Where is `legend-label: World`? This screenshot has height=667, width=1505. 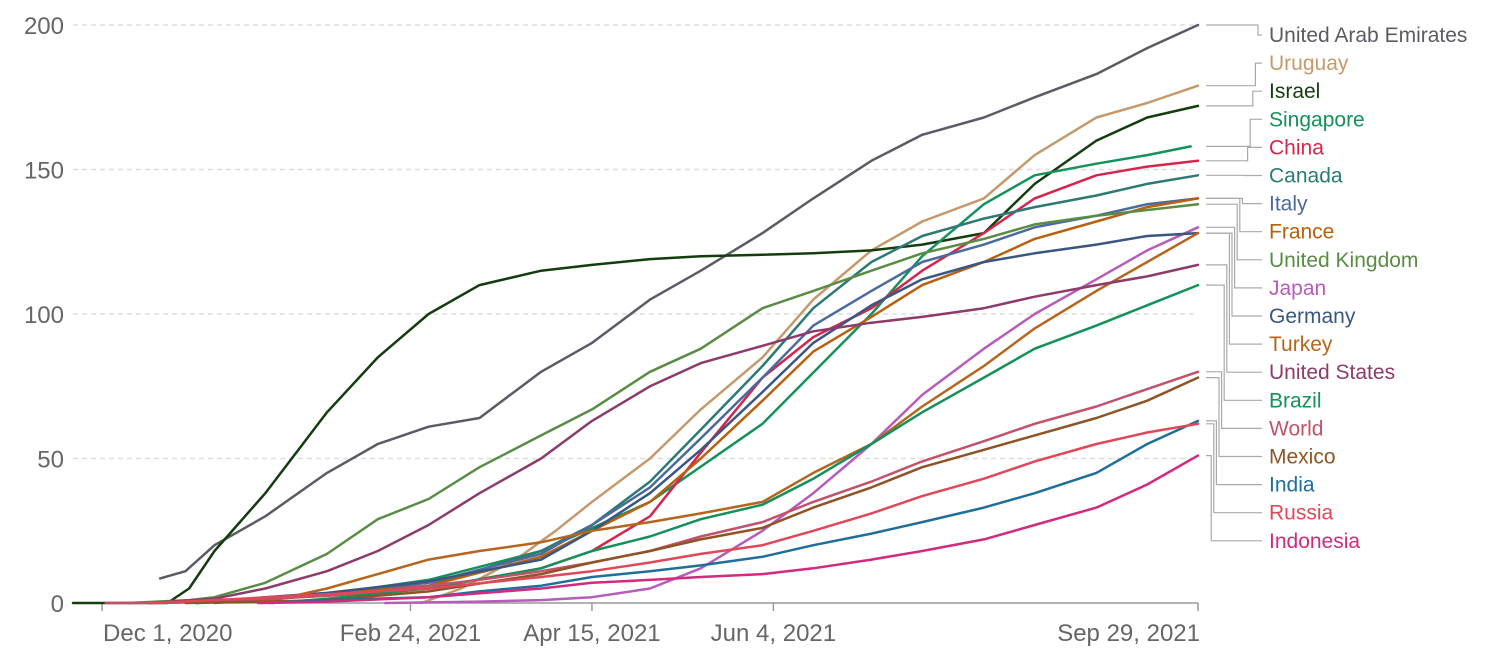
legend-label: World is located at coordinates (1296, 428).